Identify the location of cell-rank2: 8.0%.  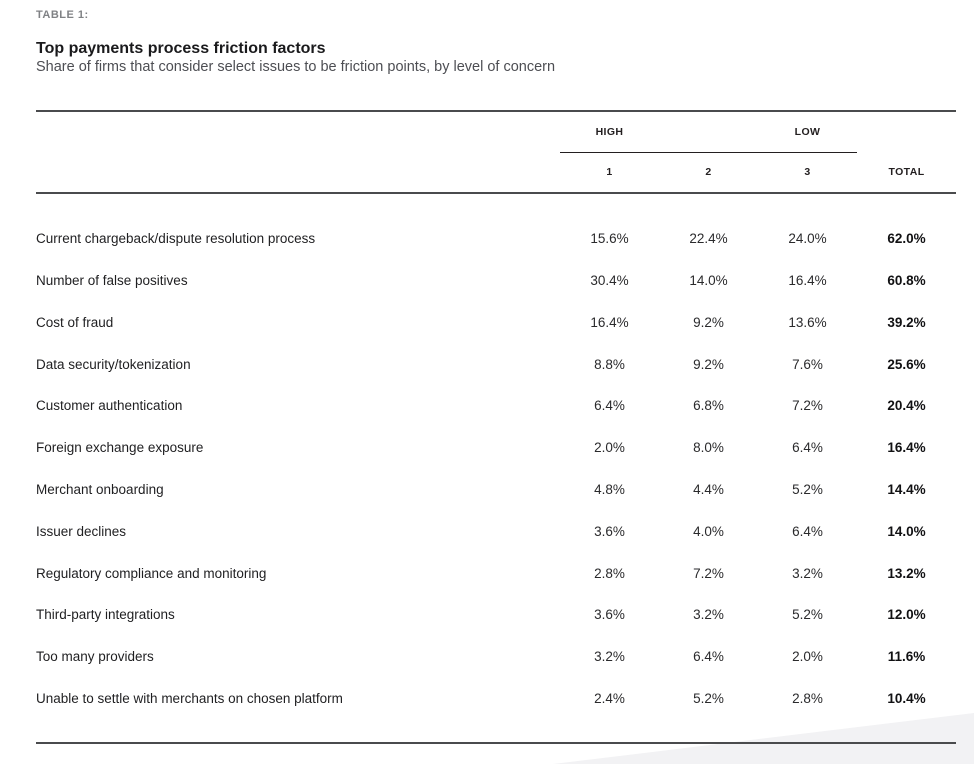
(708, 448).